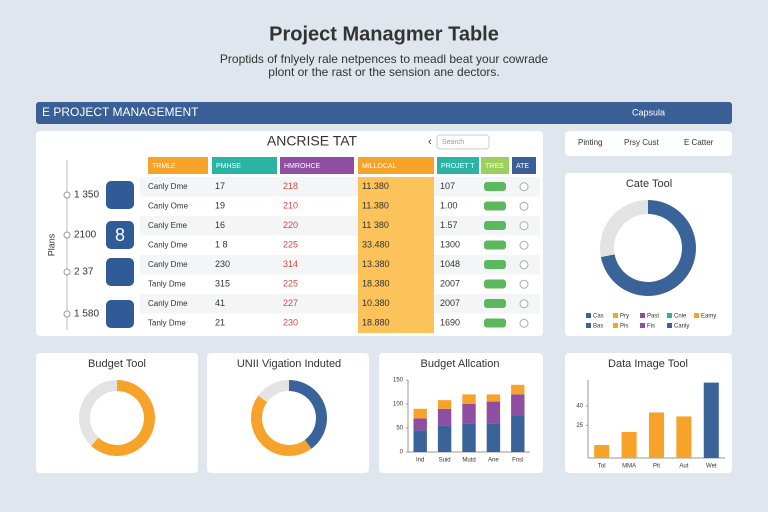  What do you see at coordinates (290, 303) in the screenshot?
I see `cell: 227` at bounding box center [290, 303].